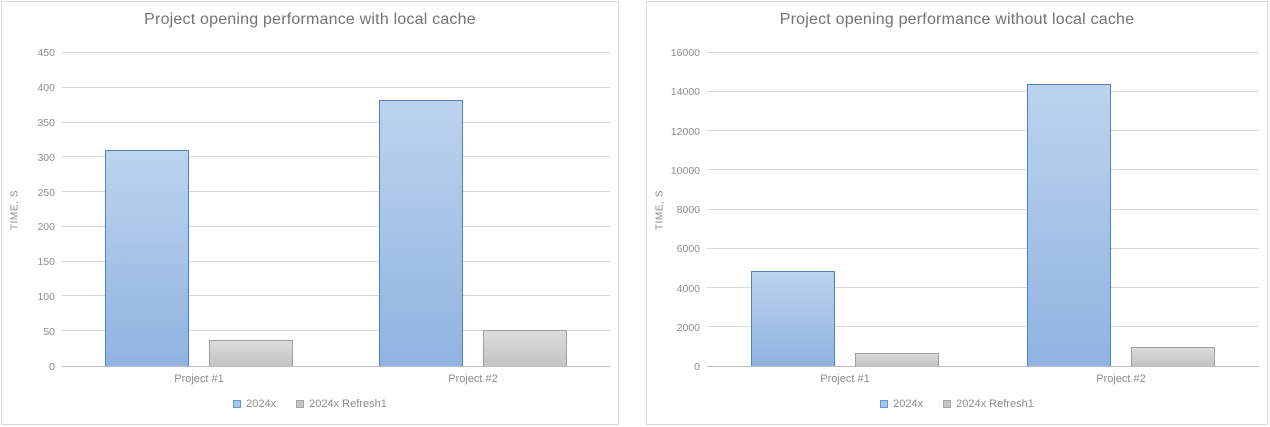 Image resolution: width=1270 pixels, height=427 pixels. Describe the element at coordinates (688, 288) in the screenshot. I see `y-tick-label-4000: 4000` at that location.